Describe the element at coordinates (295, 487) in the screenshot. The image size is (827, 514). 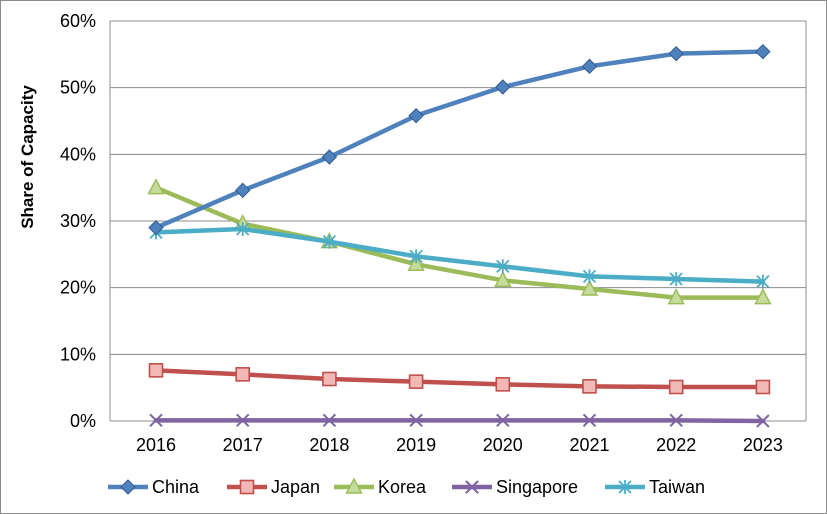
I see `legend-label: Japan` at that location.